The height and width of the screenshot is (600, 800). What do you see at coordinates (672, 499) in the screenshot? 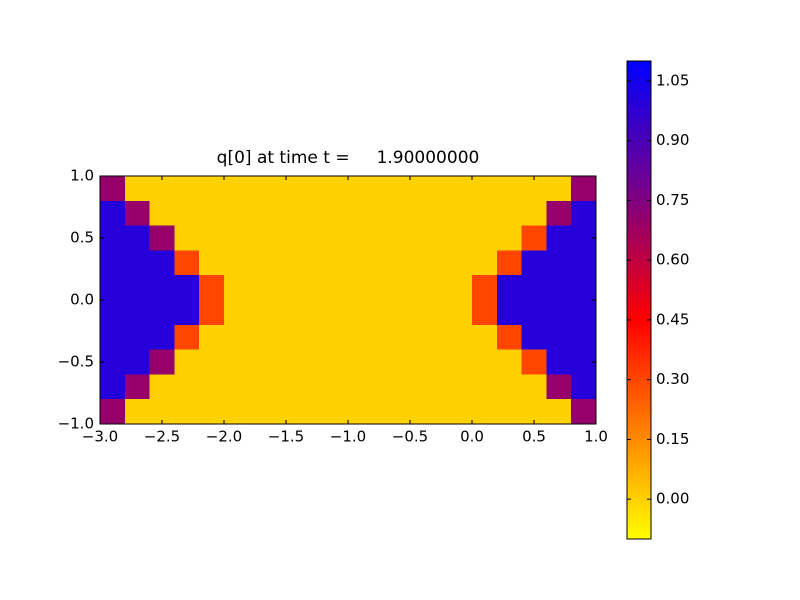
I see `colorbar-tick-label: 0.00` at bounding box center [672, 499].